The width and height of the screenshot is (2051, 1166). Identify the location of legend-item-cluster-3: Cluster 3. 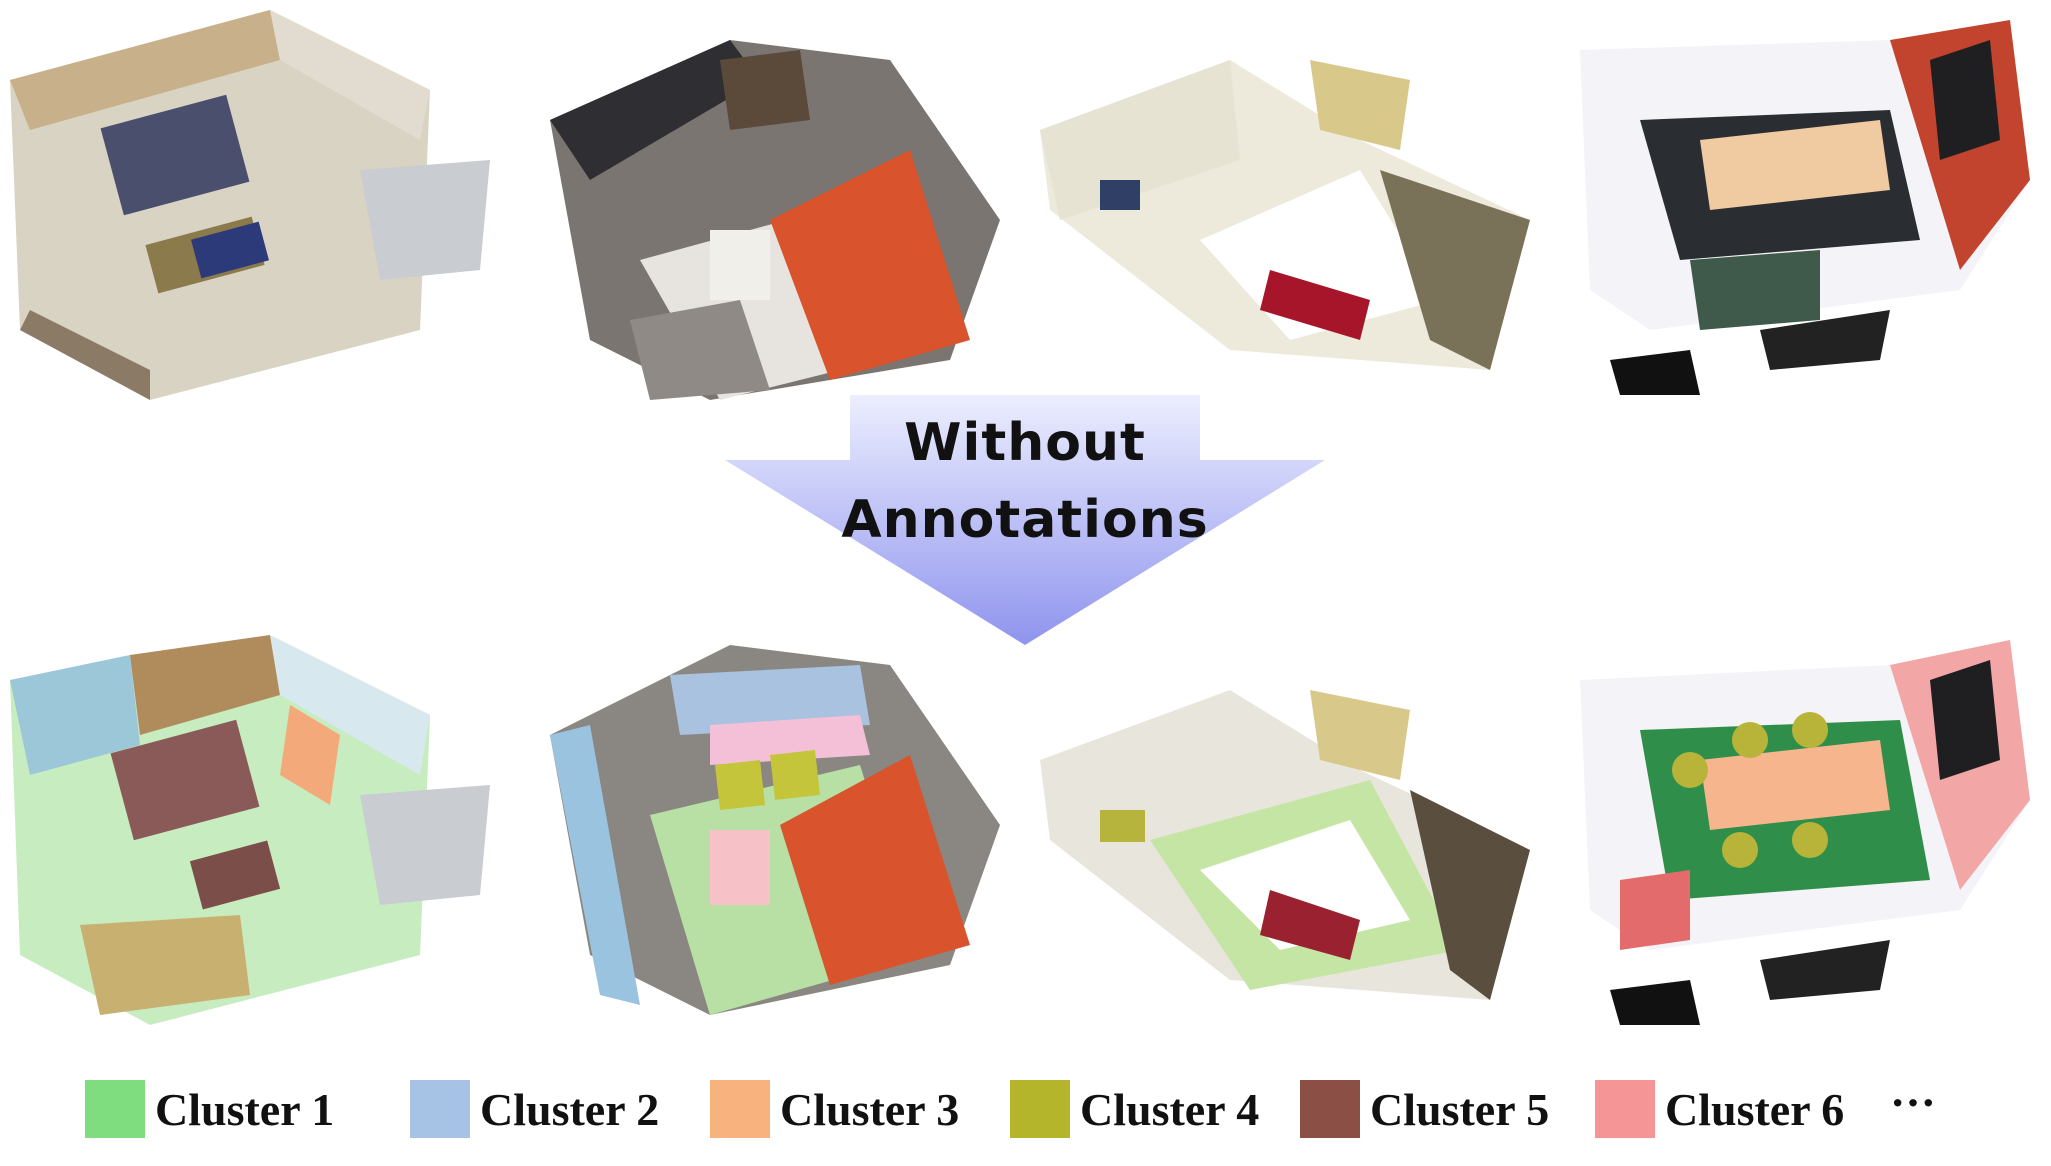
(834, 1109).